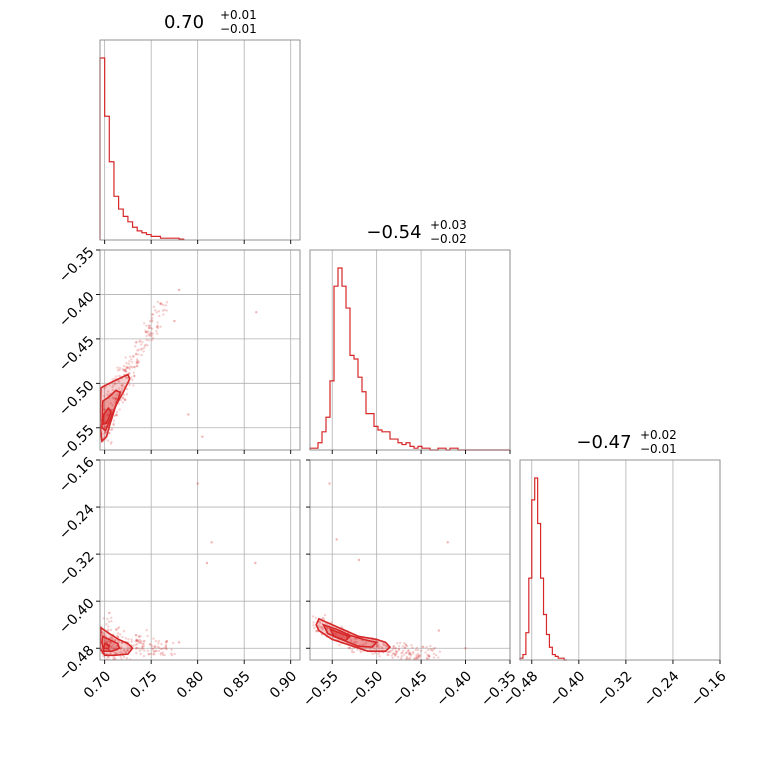  I want to click on panel-hist-2-title: −0.47, so click(603, 442).